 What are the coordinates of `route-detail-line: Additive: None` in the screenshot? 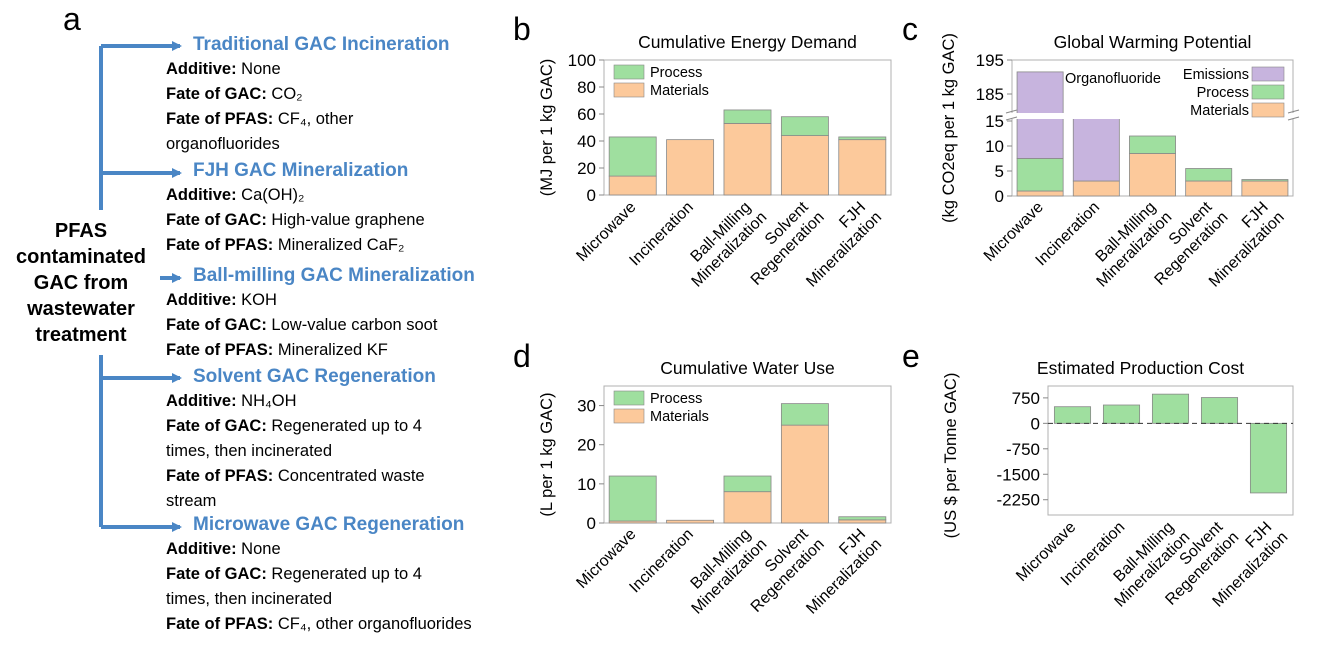 It's located at (223, 69).